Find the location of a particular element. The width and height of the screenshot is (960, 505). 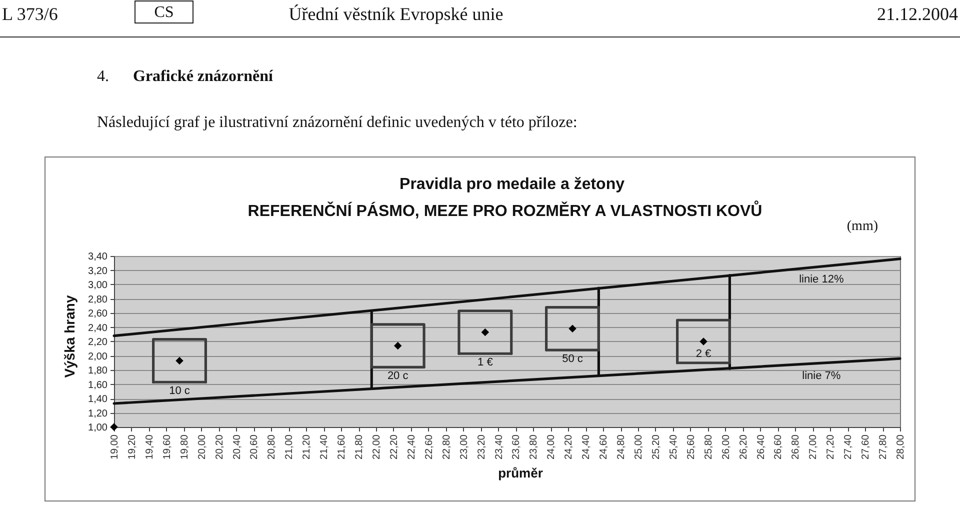

x-tick-label: 19,40 is located at coordinates (150, 447).